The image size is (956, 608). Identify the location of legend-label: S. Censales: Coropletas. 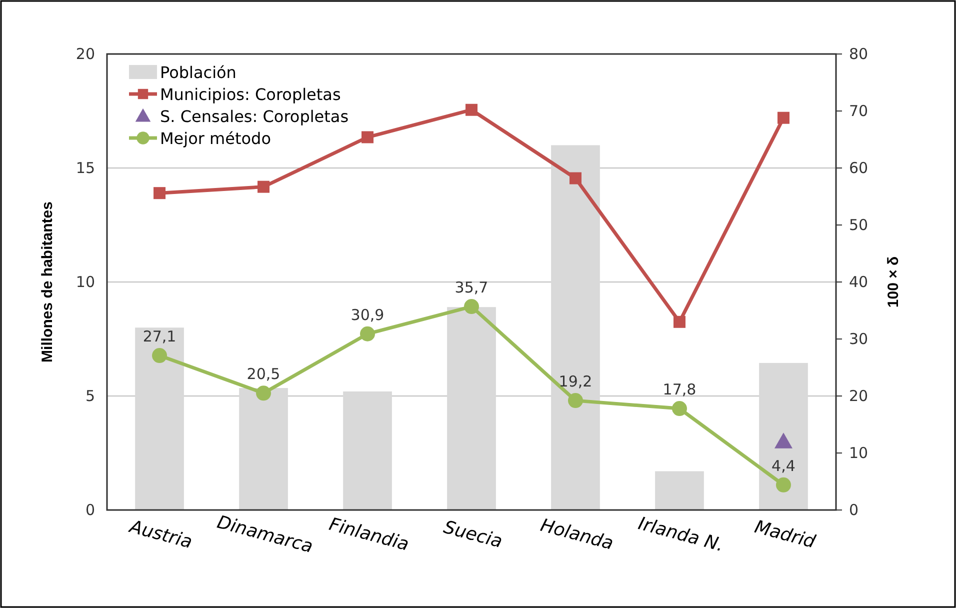
(254, 116).